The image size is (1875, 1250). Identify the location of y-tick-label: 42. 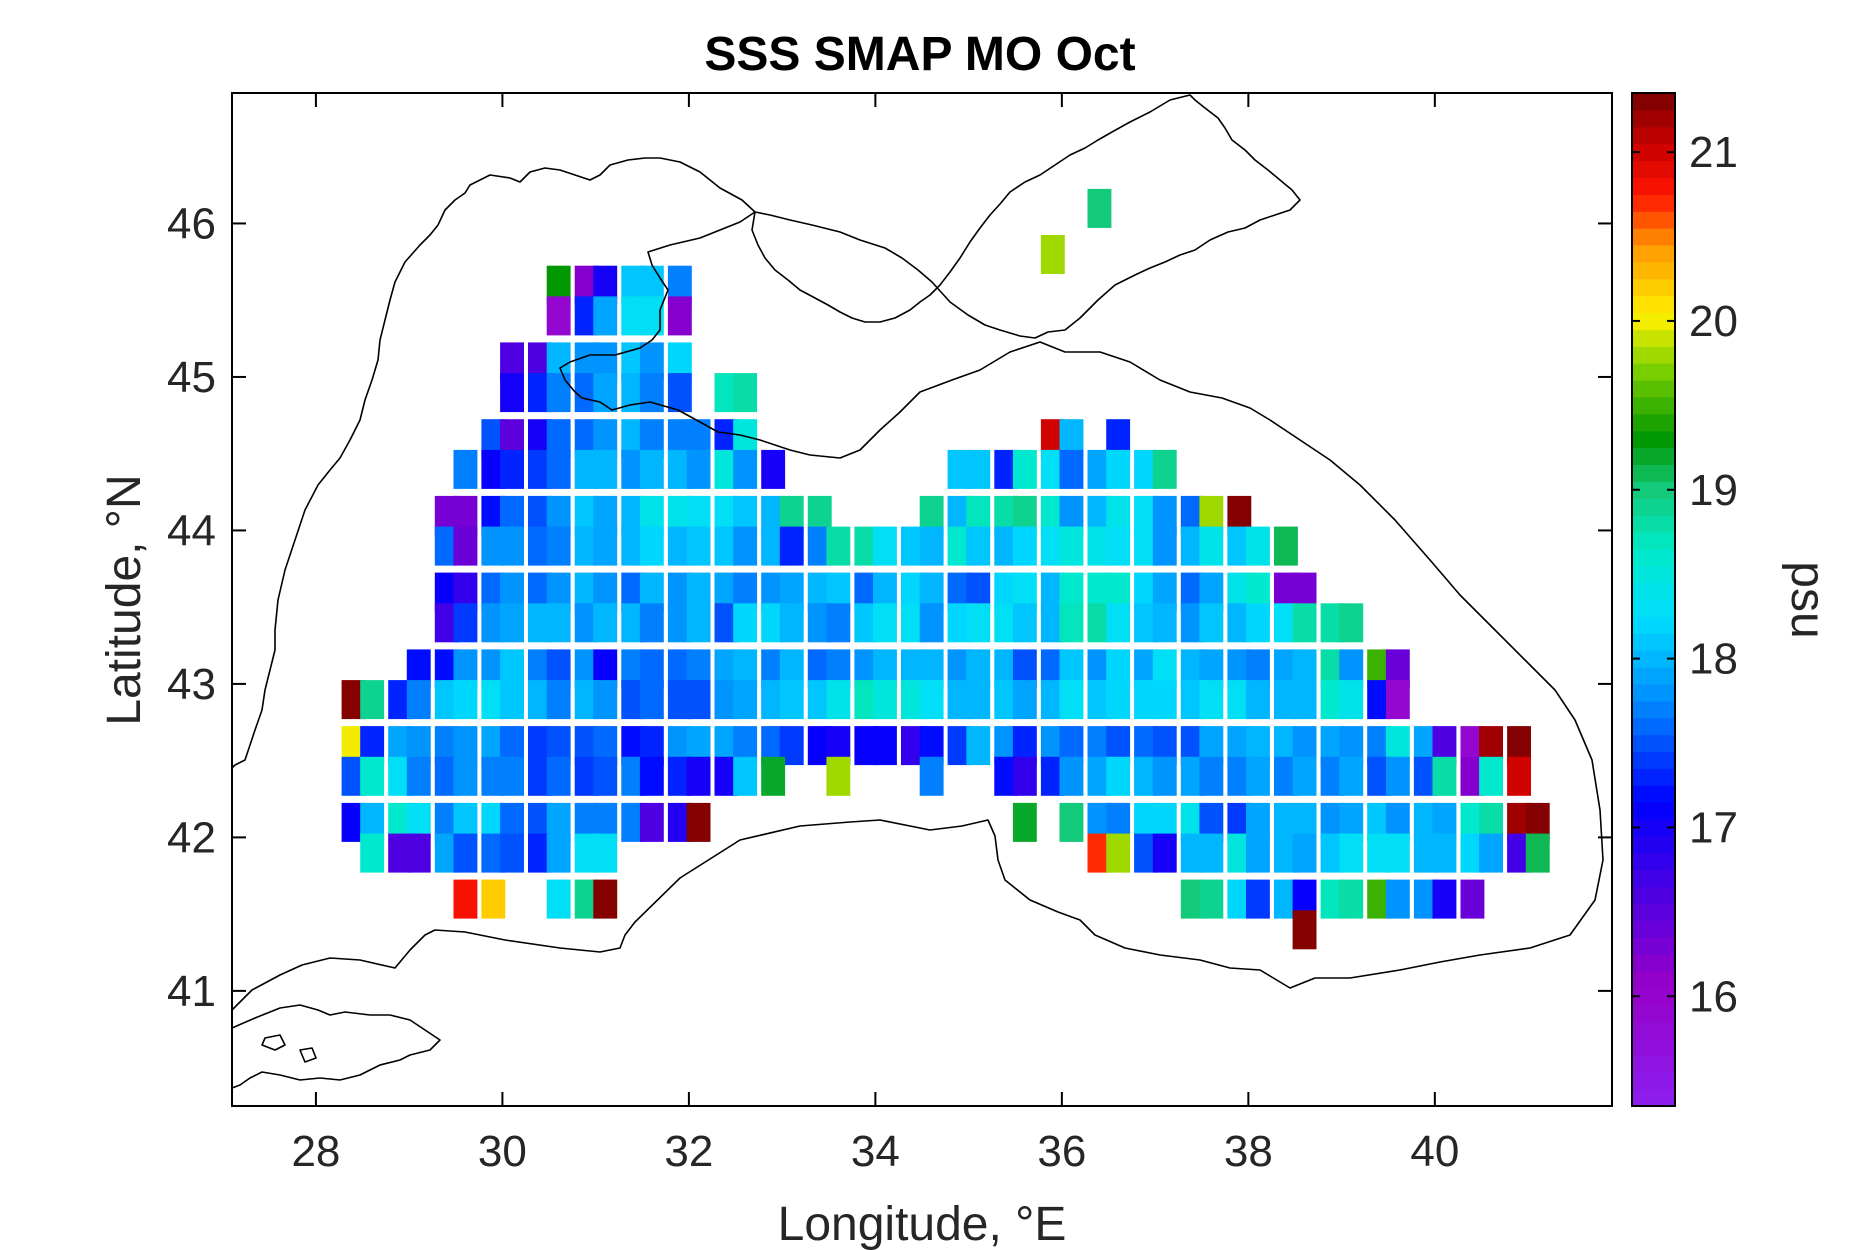
(191, 837).